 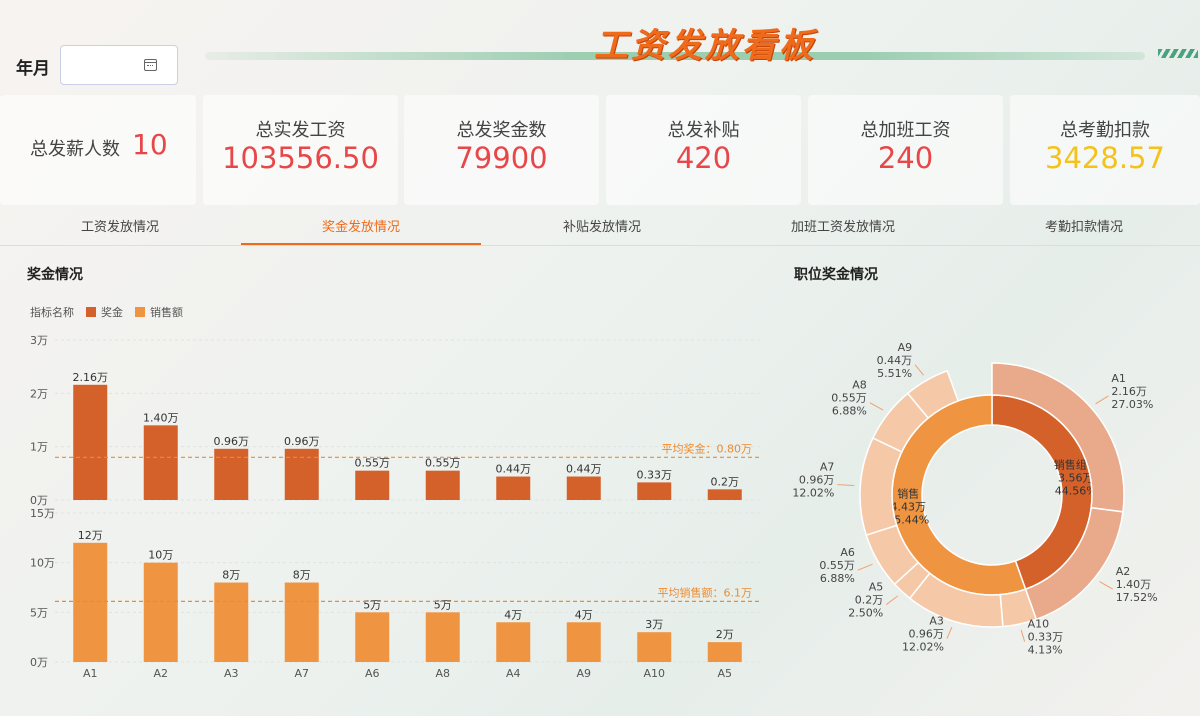 What do you see at coordinates (933, 394) in the screenshot?
I see `outer-ring-slice` at bounding box center [933, 394].